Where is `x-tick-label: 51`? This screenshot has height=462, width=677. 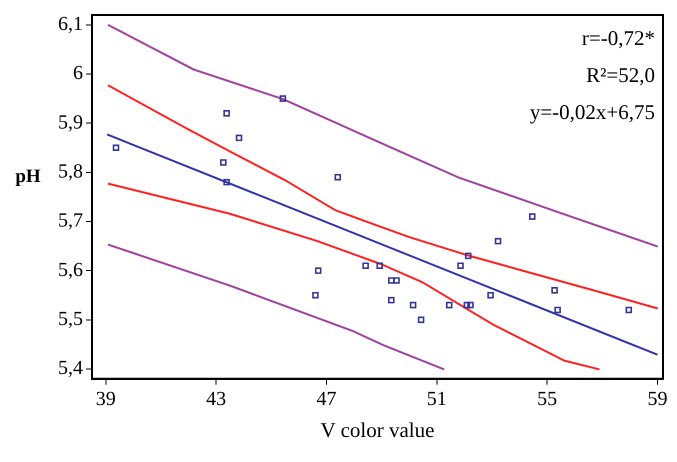 x-tick-label: 51 is located at coordinates (436, 399).